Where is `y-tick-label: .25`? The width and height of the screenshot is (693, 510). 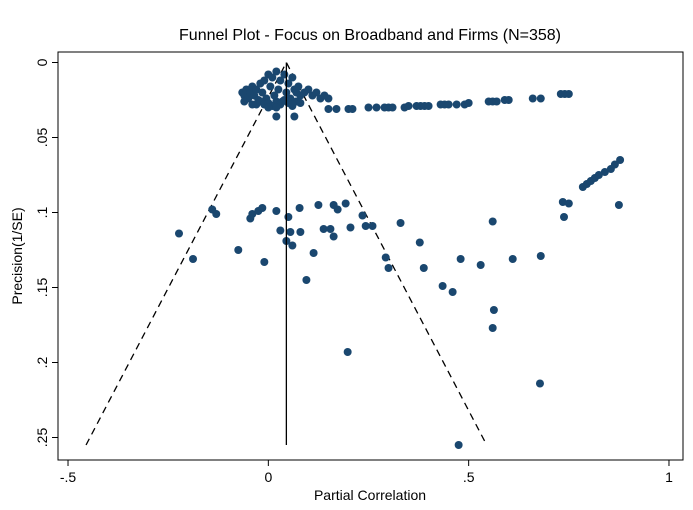 y-tick-label: .25 is located at coordinates (42, 438).